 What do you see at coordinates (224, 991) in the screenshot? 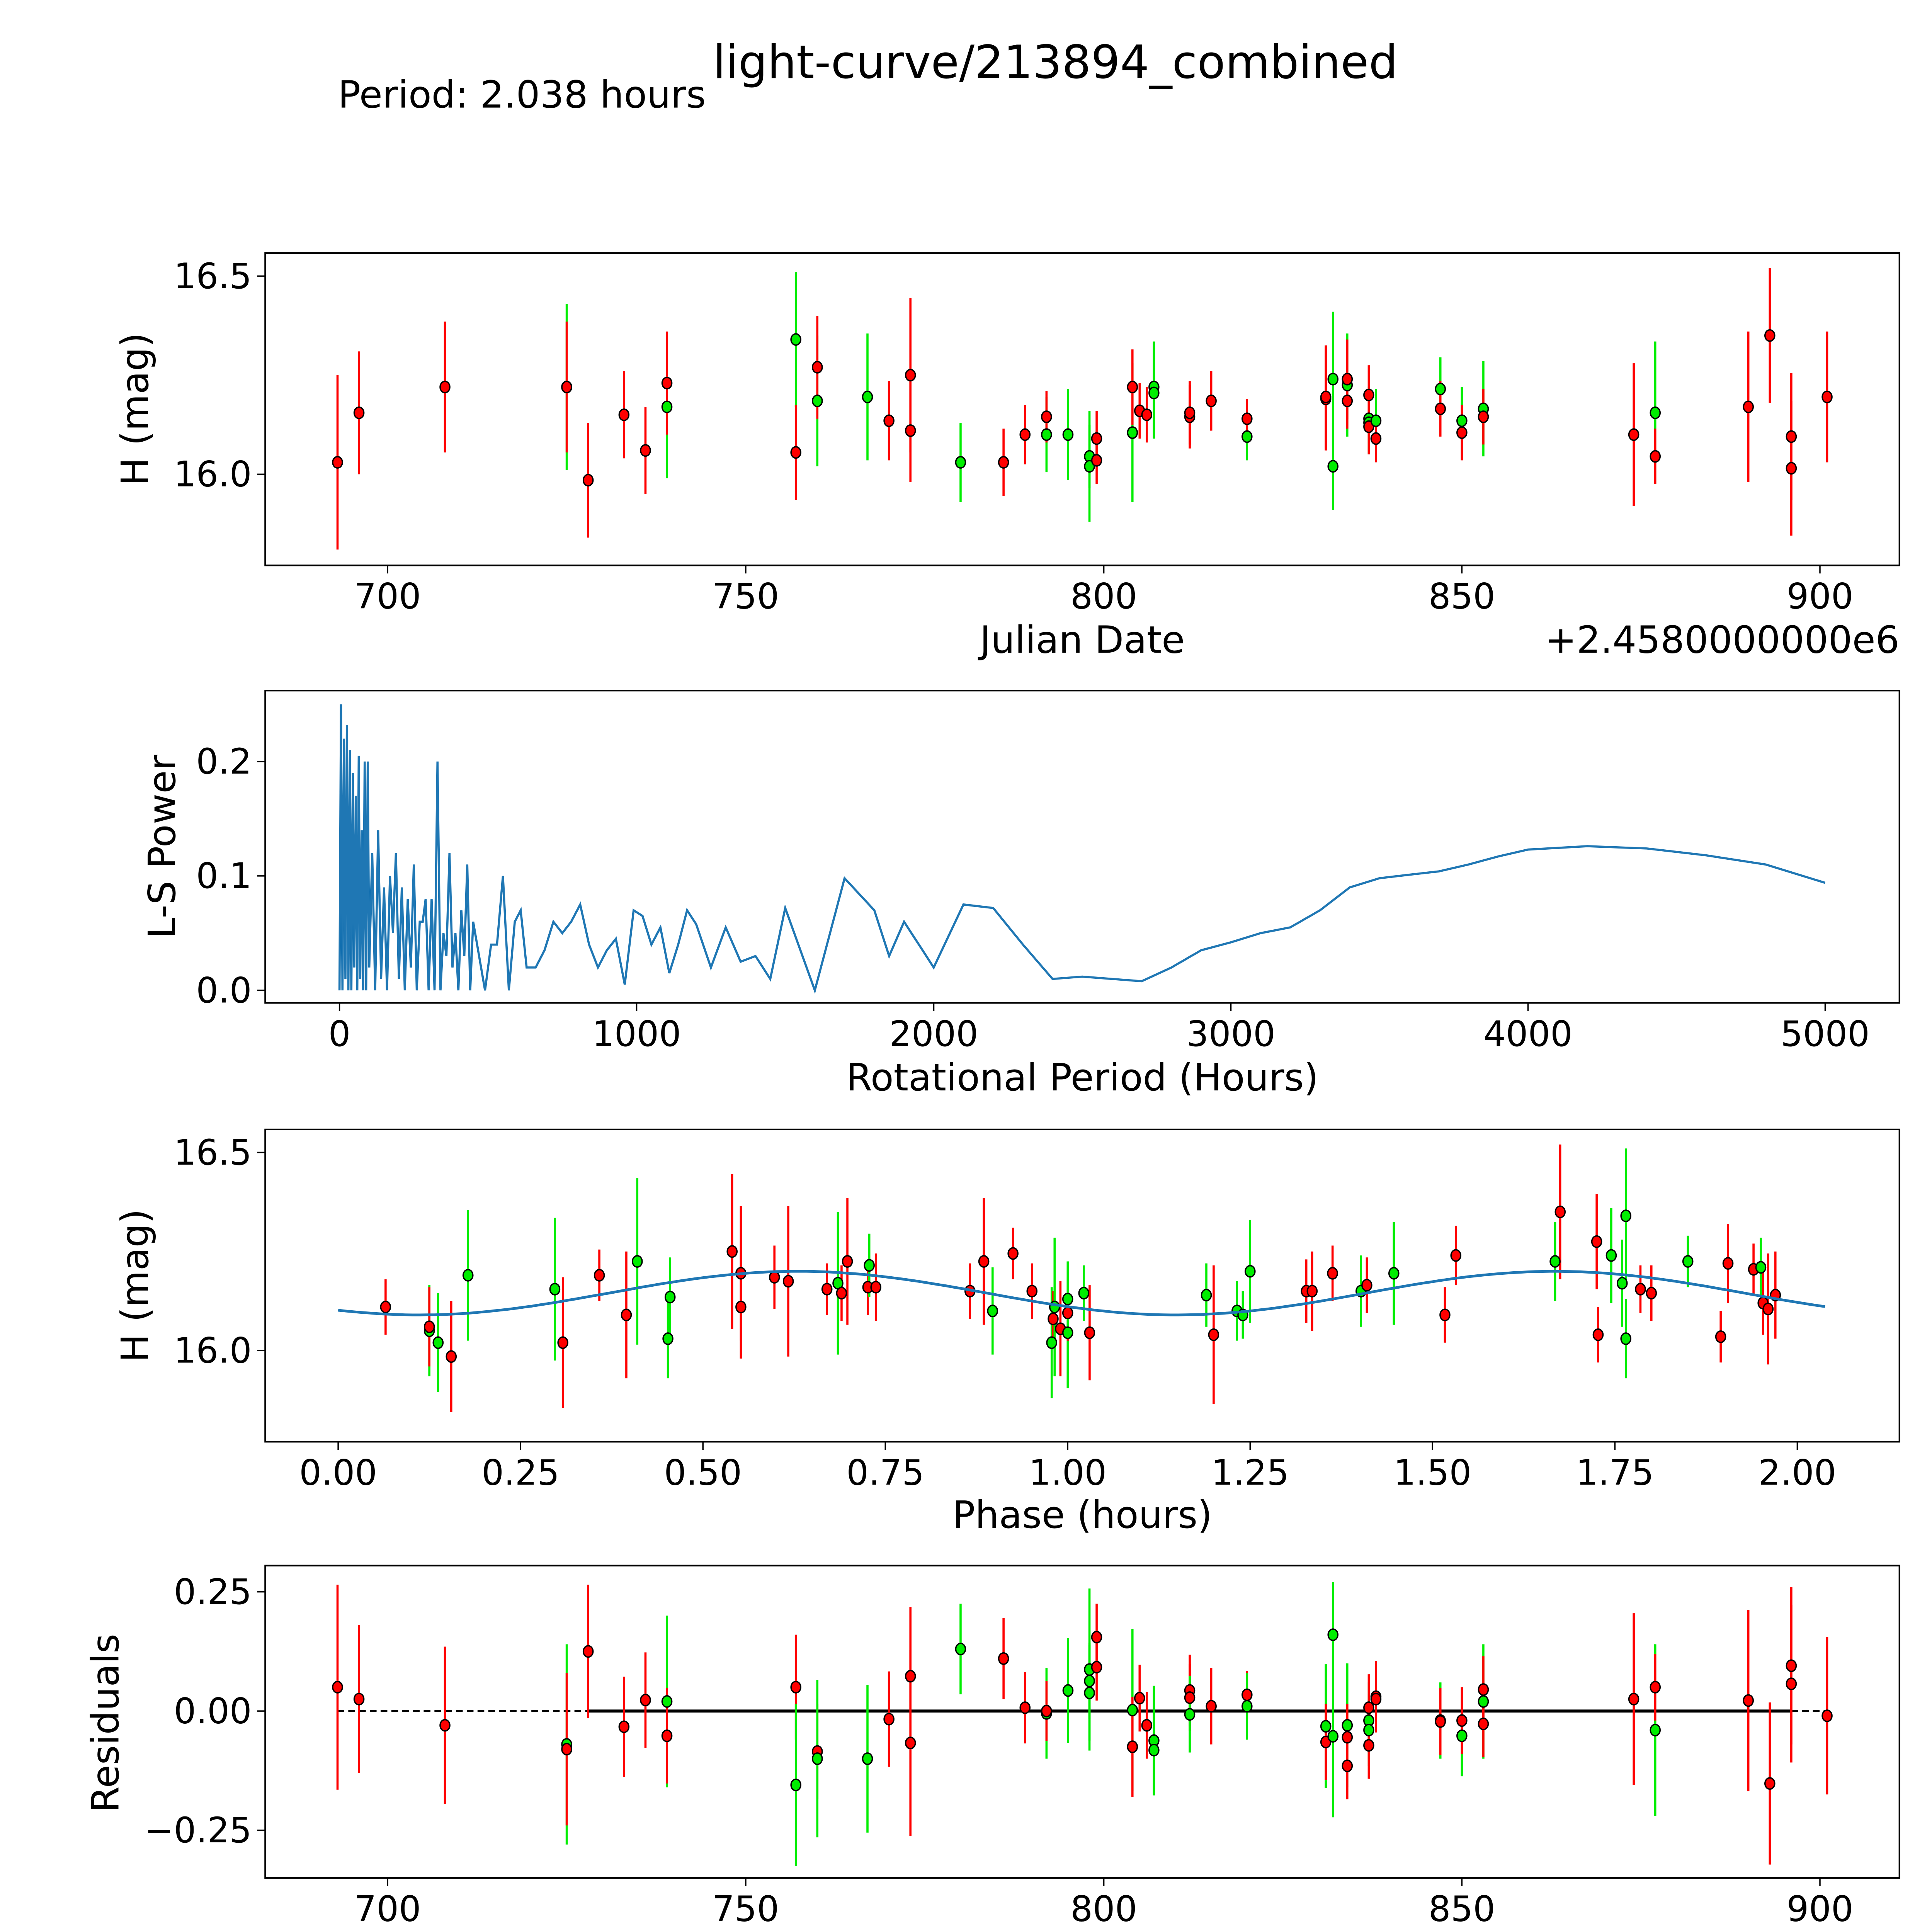
I see `y-tick-label: 0.0` at bounding box center [224, 991].